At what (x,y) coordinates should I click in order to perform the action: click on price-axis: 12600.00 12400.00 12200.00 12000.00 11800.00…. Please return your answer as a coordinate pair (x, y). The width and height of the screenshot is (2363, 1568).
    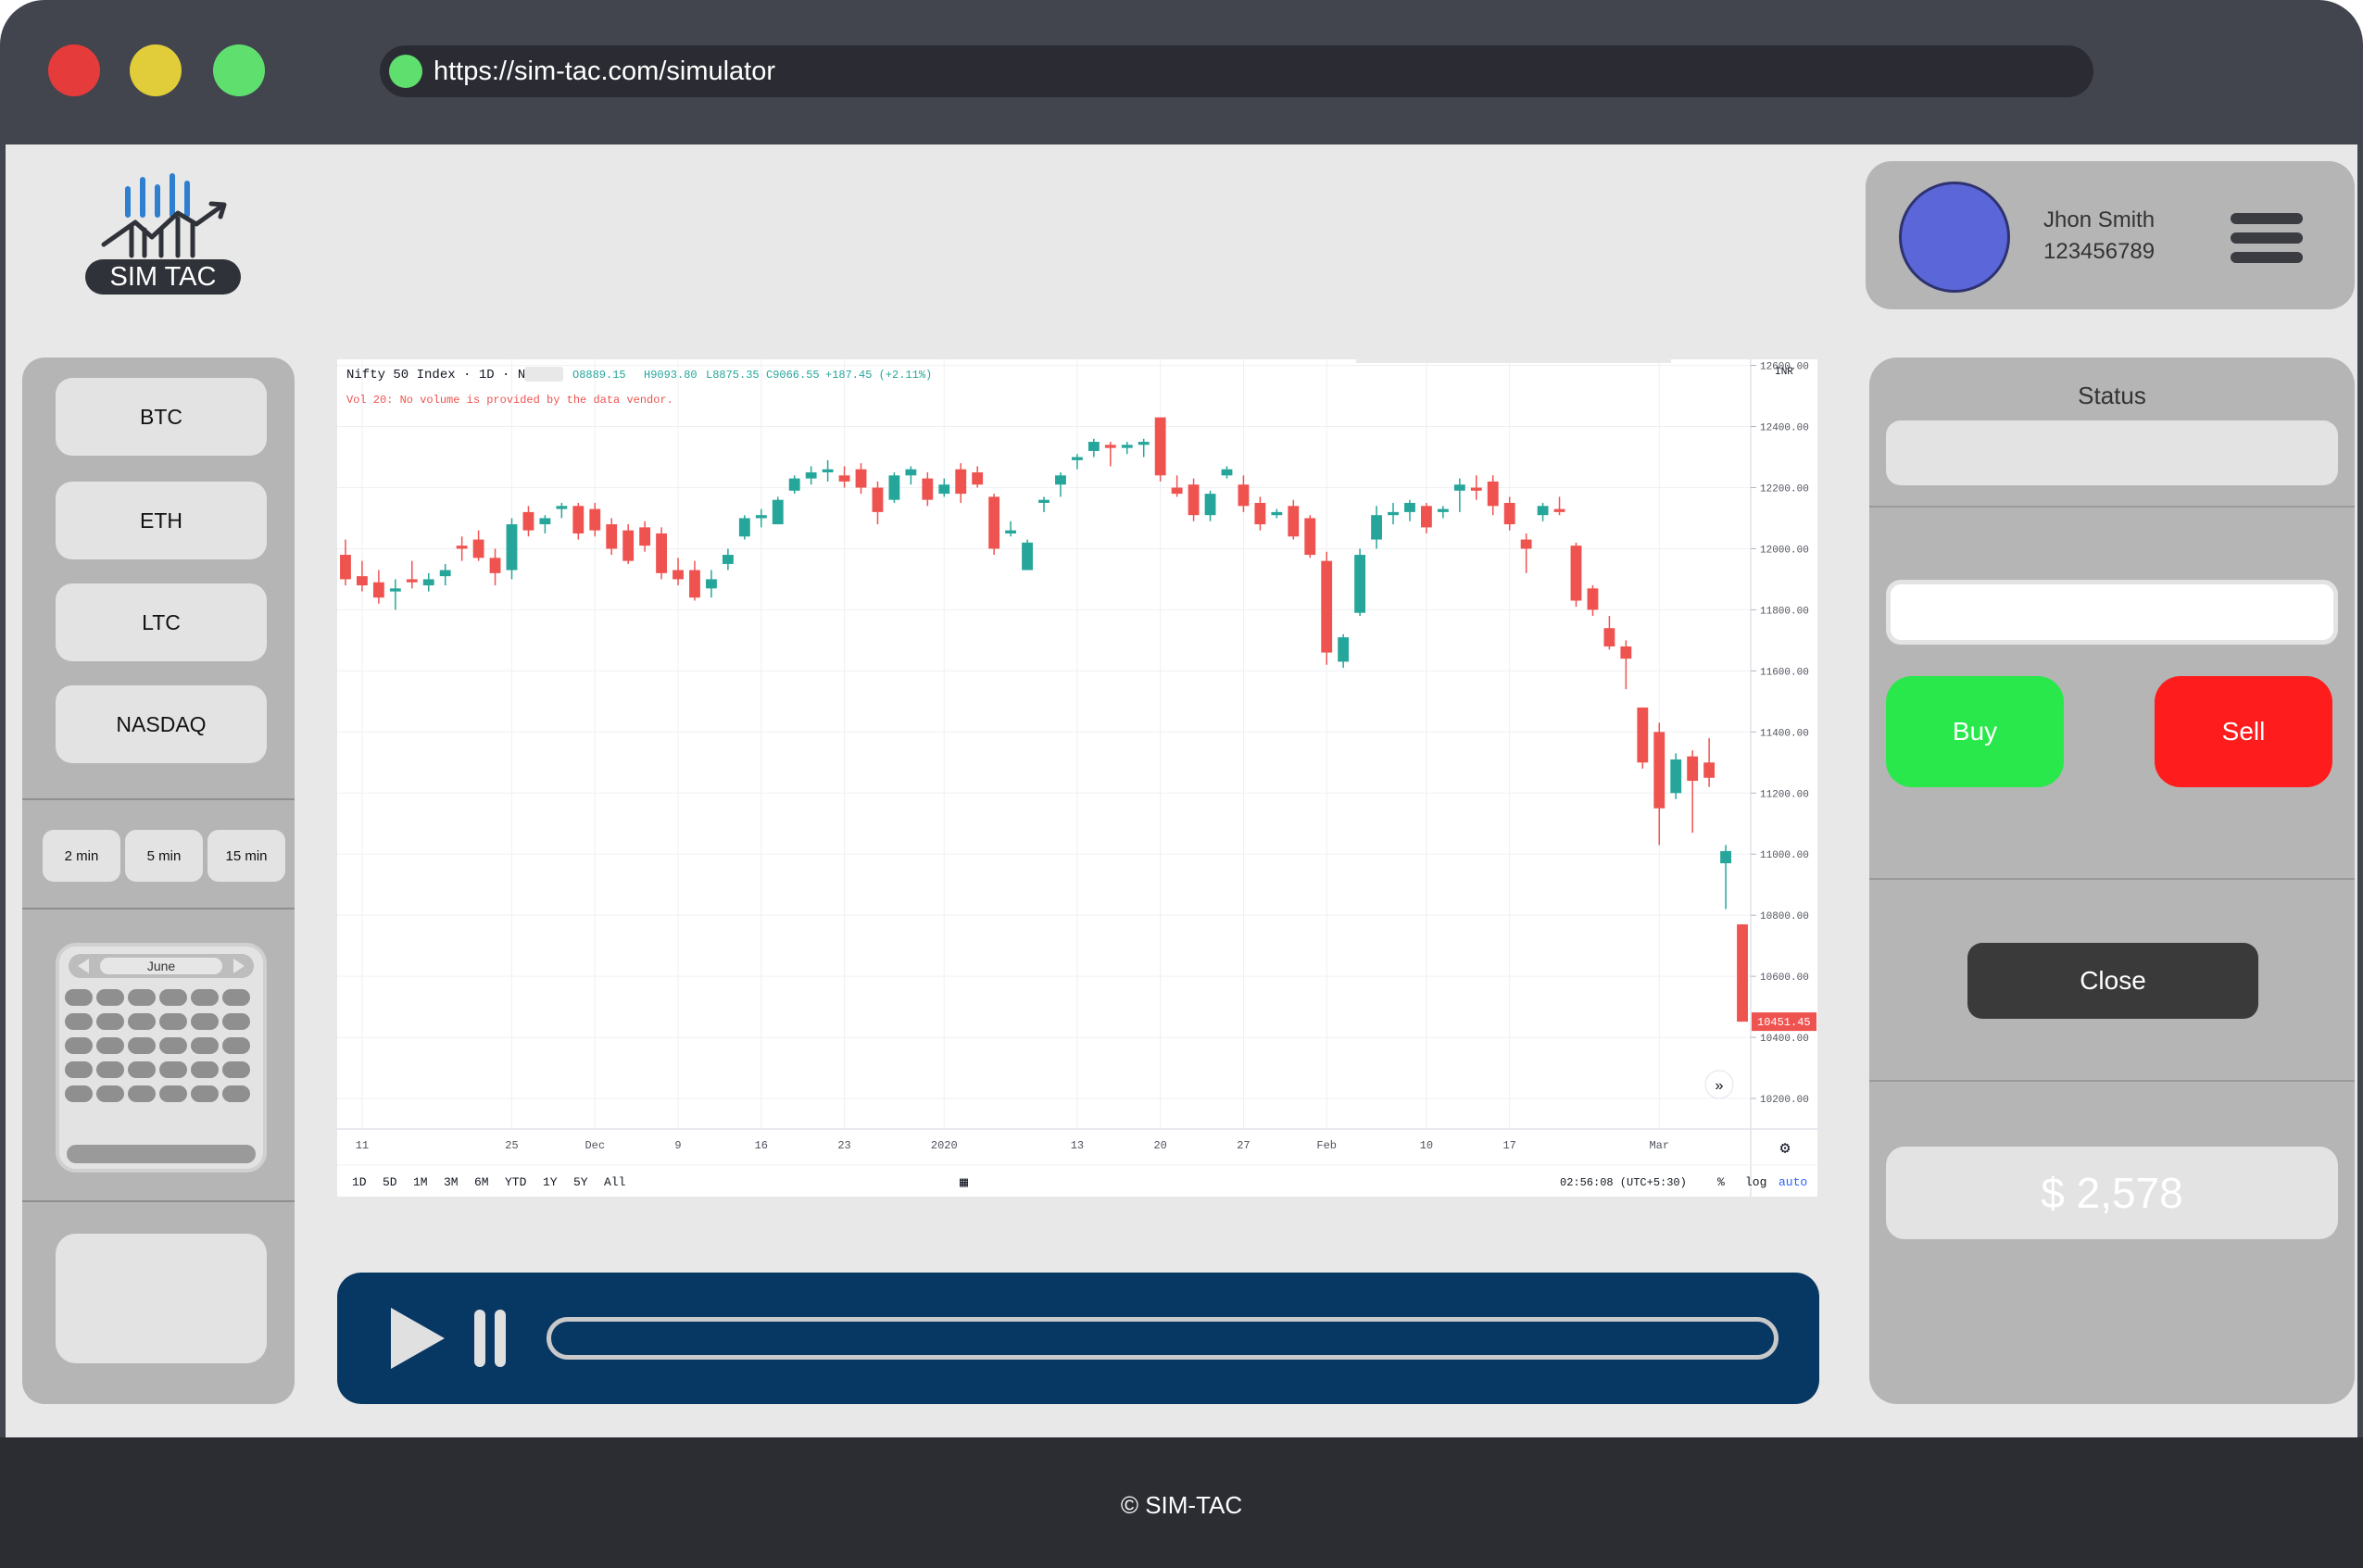
    Looking at the image, I should click on (1780, 734).